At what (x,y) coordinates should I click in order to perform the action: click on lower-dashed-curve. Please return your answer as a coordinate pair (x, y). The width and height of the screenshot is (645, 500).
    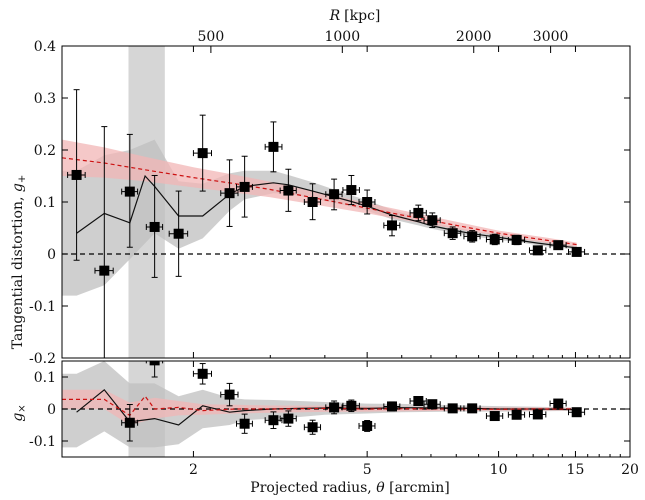
    Looking at the image, I should click on (319, 406).